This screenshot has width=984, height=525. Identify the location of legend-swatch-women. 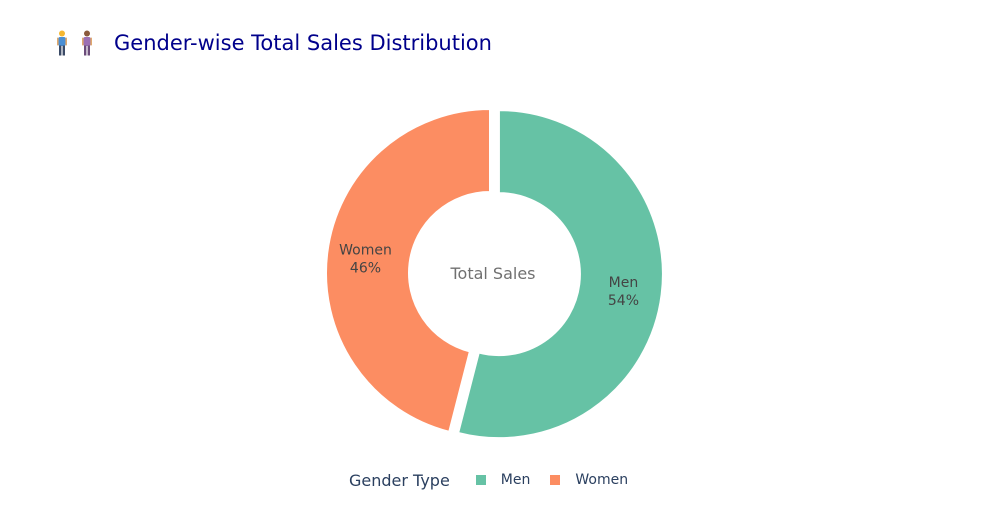
(555, 480).